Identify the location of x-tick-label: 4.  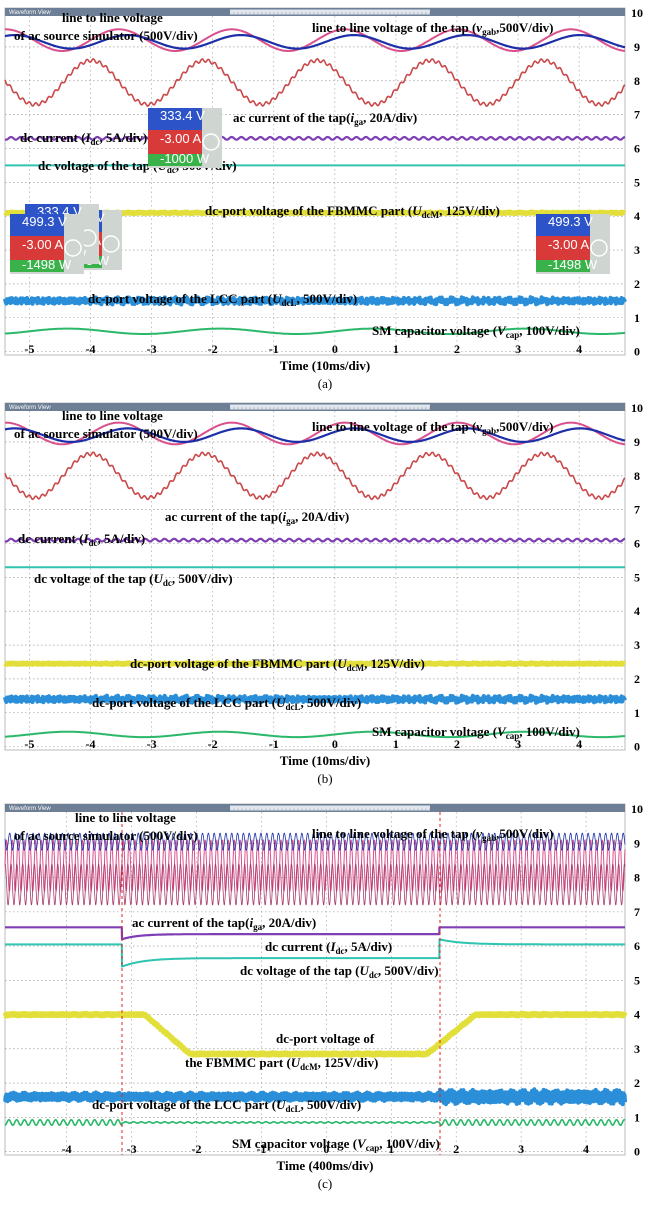
(586, 1149).